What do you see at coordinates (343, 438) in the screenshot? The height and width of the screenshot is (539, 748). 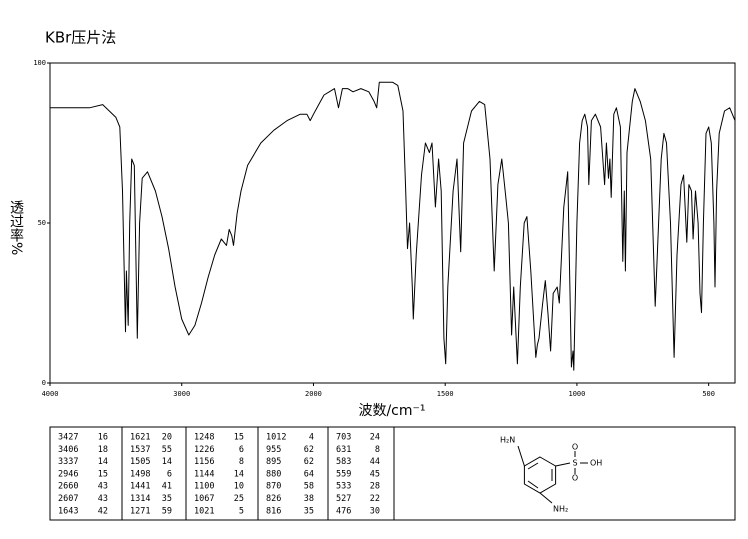 I see `peak-wavenumber: 703` at bounding box center [343, 438].